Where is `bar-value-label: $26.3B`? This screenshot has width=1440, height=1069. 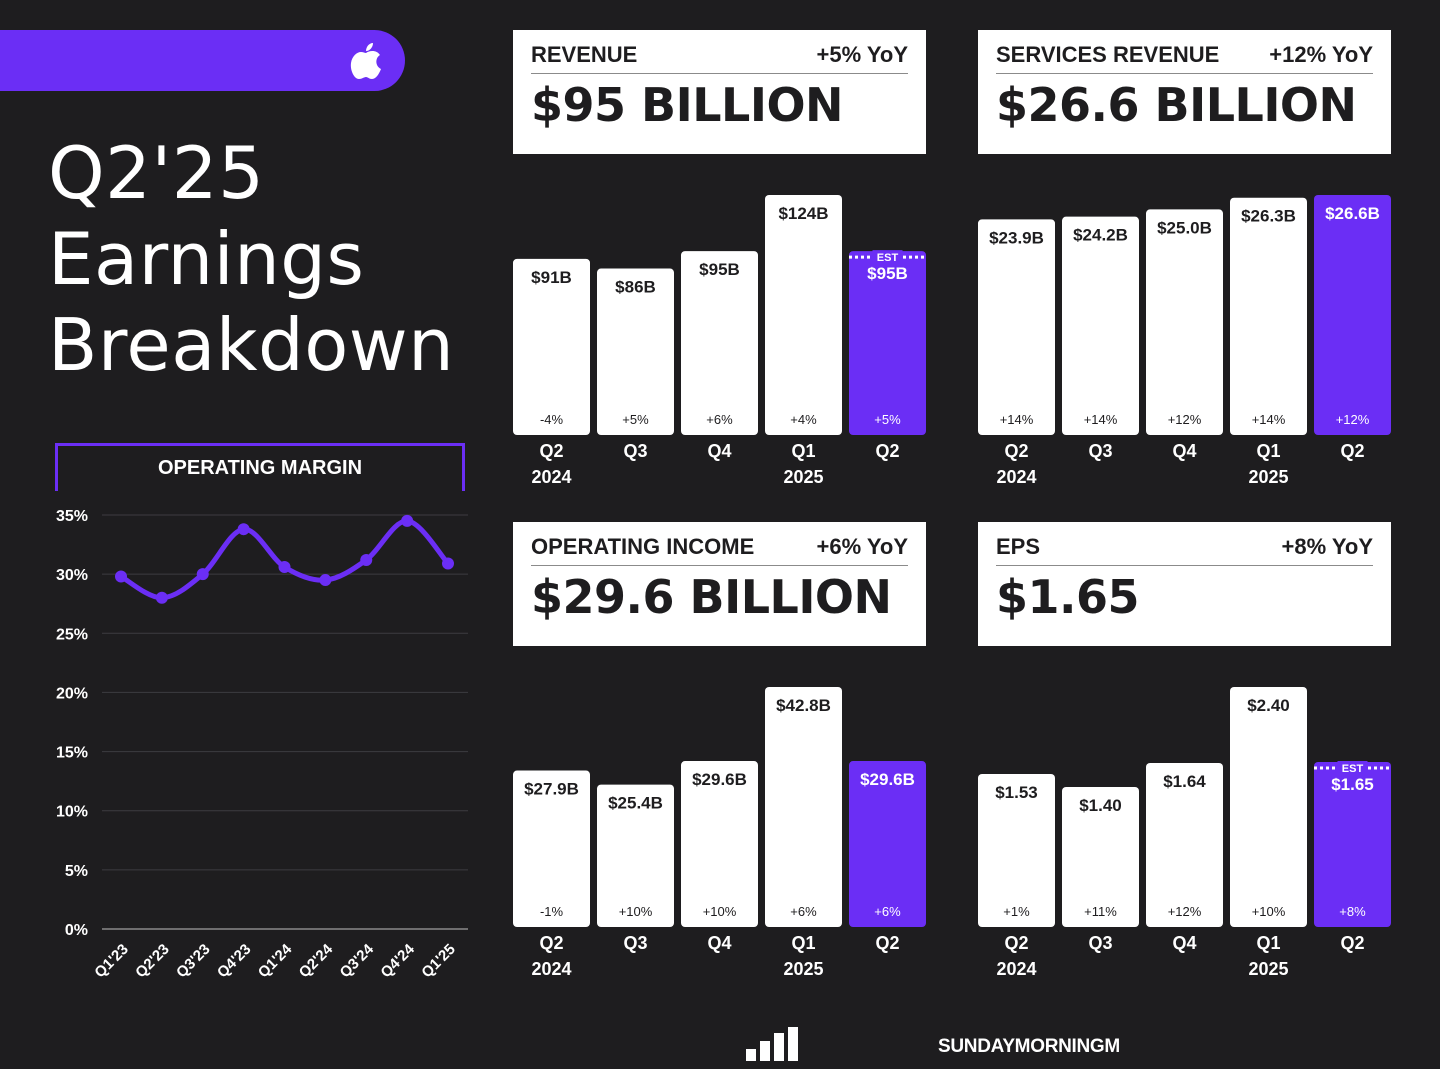 bar-value-label: $26.3B is located at coordinates (1268, 216).